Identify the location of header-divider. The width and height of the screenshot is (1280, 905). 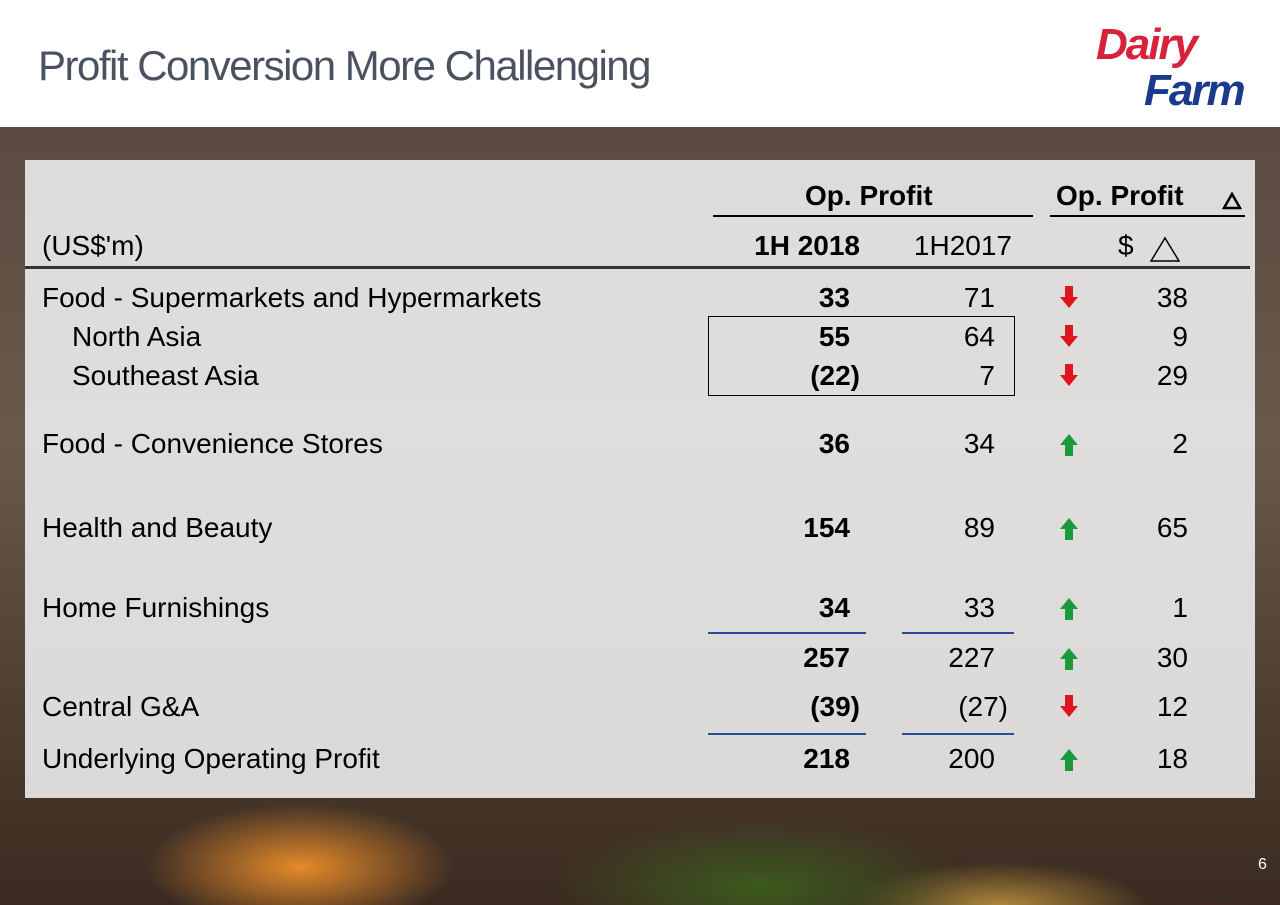
(637, 267).